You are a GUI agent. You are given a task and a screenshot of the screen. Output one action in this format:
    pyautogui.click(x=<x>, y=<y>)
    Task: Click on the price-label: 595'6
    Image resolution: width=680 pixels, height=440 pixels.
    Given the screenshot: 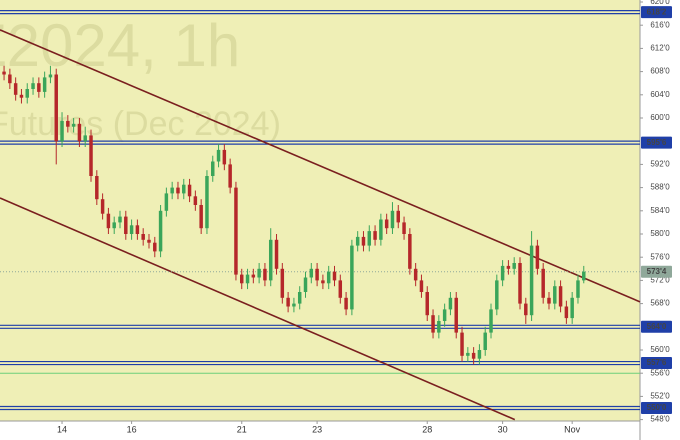 What is the action you would take?
    pyautogui.click(x=657, y=142)
    